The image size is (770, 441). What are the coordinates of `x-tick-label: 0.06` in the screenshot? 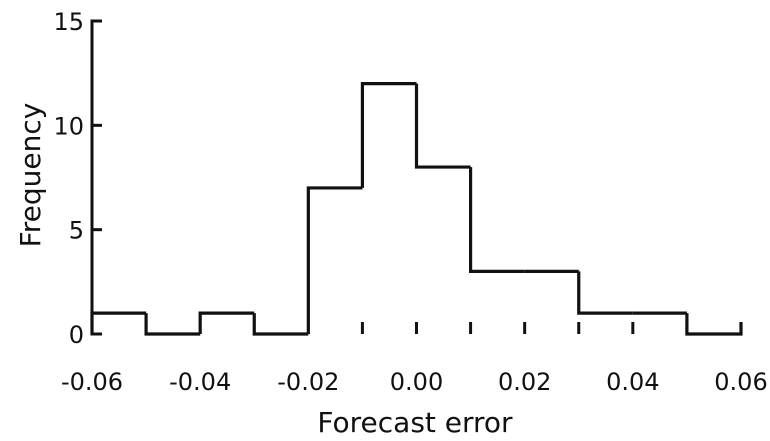 It's located at (740, 382).